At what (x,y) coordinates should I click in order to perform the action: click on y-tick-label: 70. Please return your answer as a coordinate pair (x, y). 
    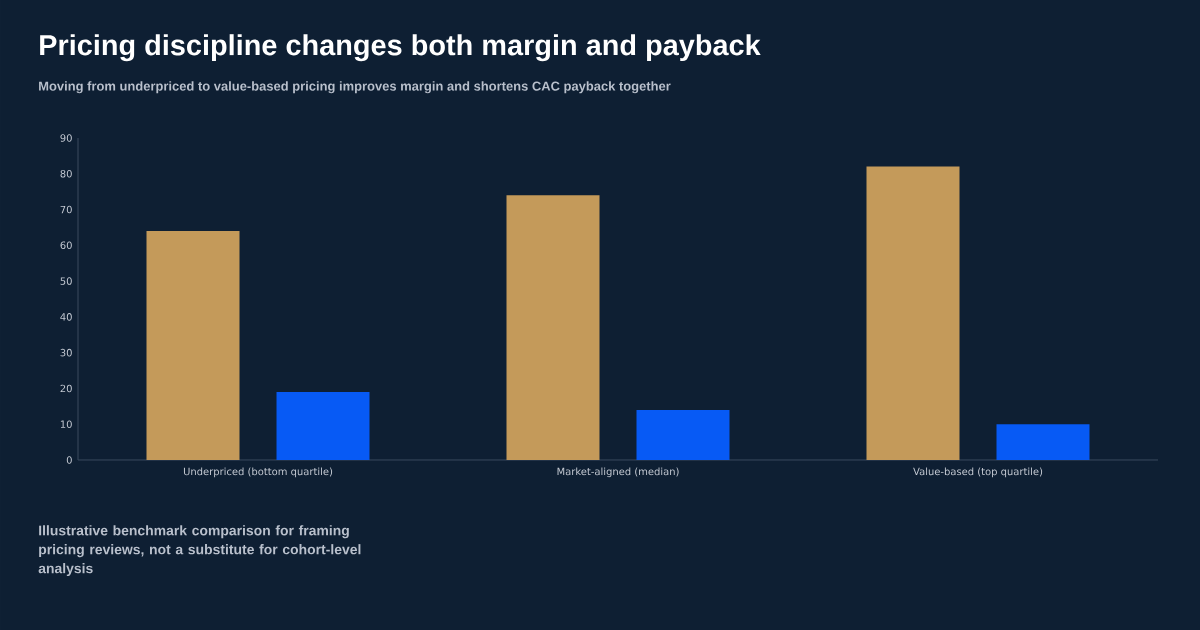
    Looking at the image, I should click on (66, 209).